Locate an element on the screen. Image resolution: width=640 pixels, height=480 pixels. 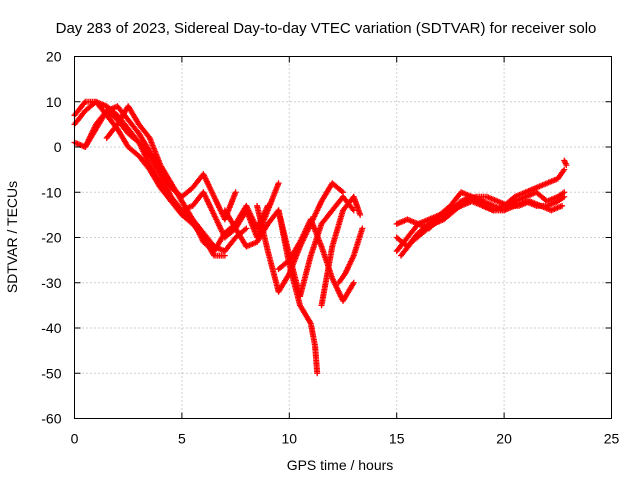
x-tick-label: 25 is located at coordinates (612, 439).